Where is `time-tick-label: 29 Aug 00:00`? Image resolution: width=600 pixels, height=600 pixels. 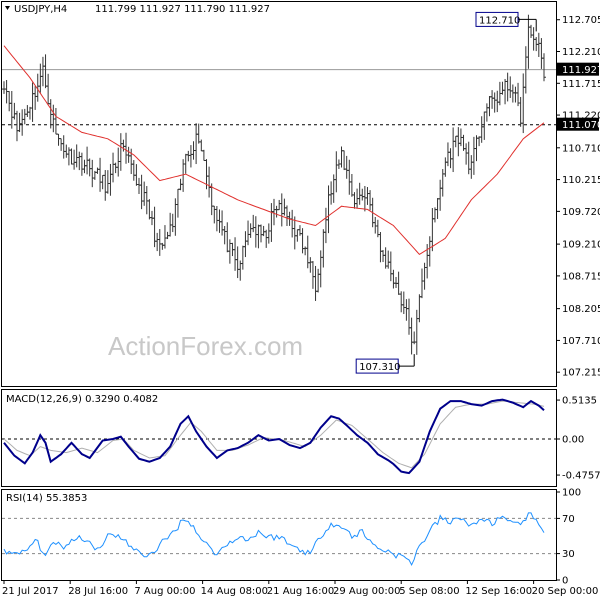 time-tick-label: 29 Aug 00:00 is located at coordinates (366, 591).